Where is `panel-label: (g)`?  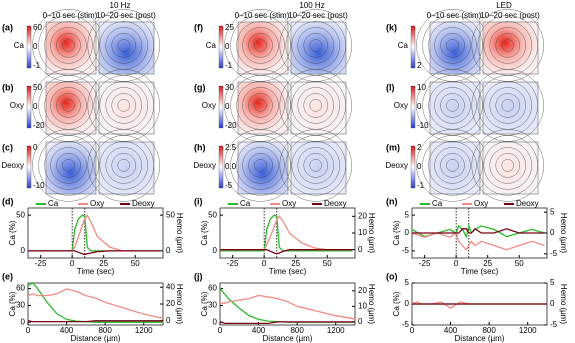 panel-label: (g) is located at coordinates (200, 87).